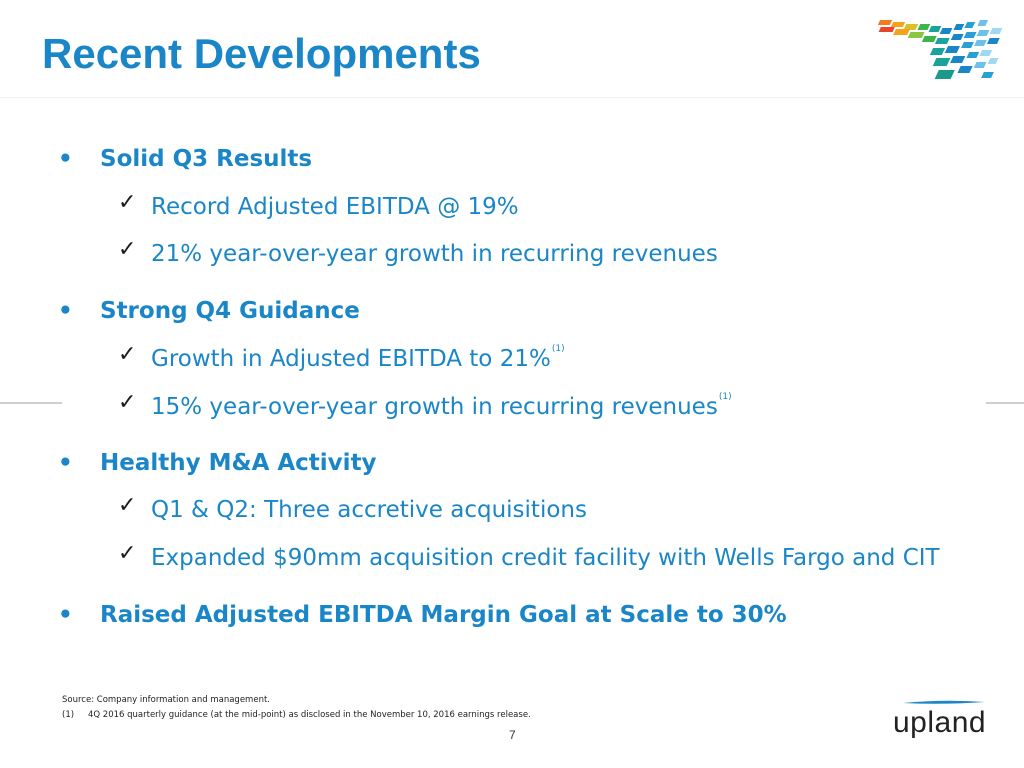  I want to click on left-accent-line, so click(31, 403).